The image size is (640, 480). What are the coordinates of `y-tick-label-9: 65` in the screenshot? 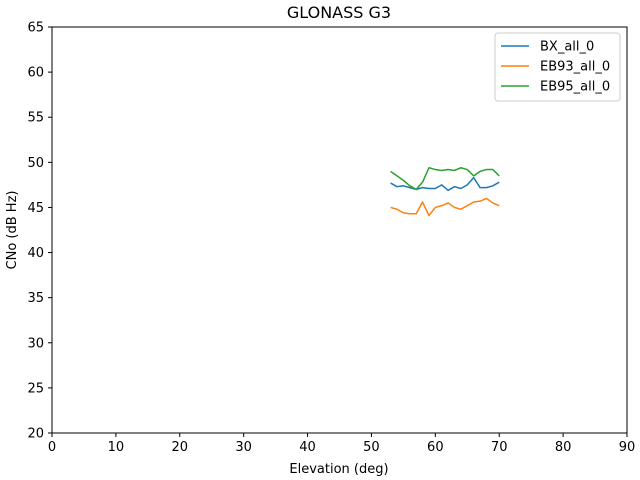 It's located at (35, 28).